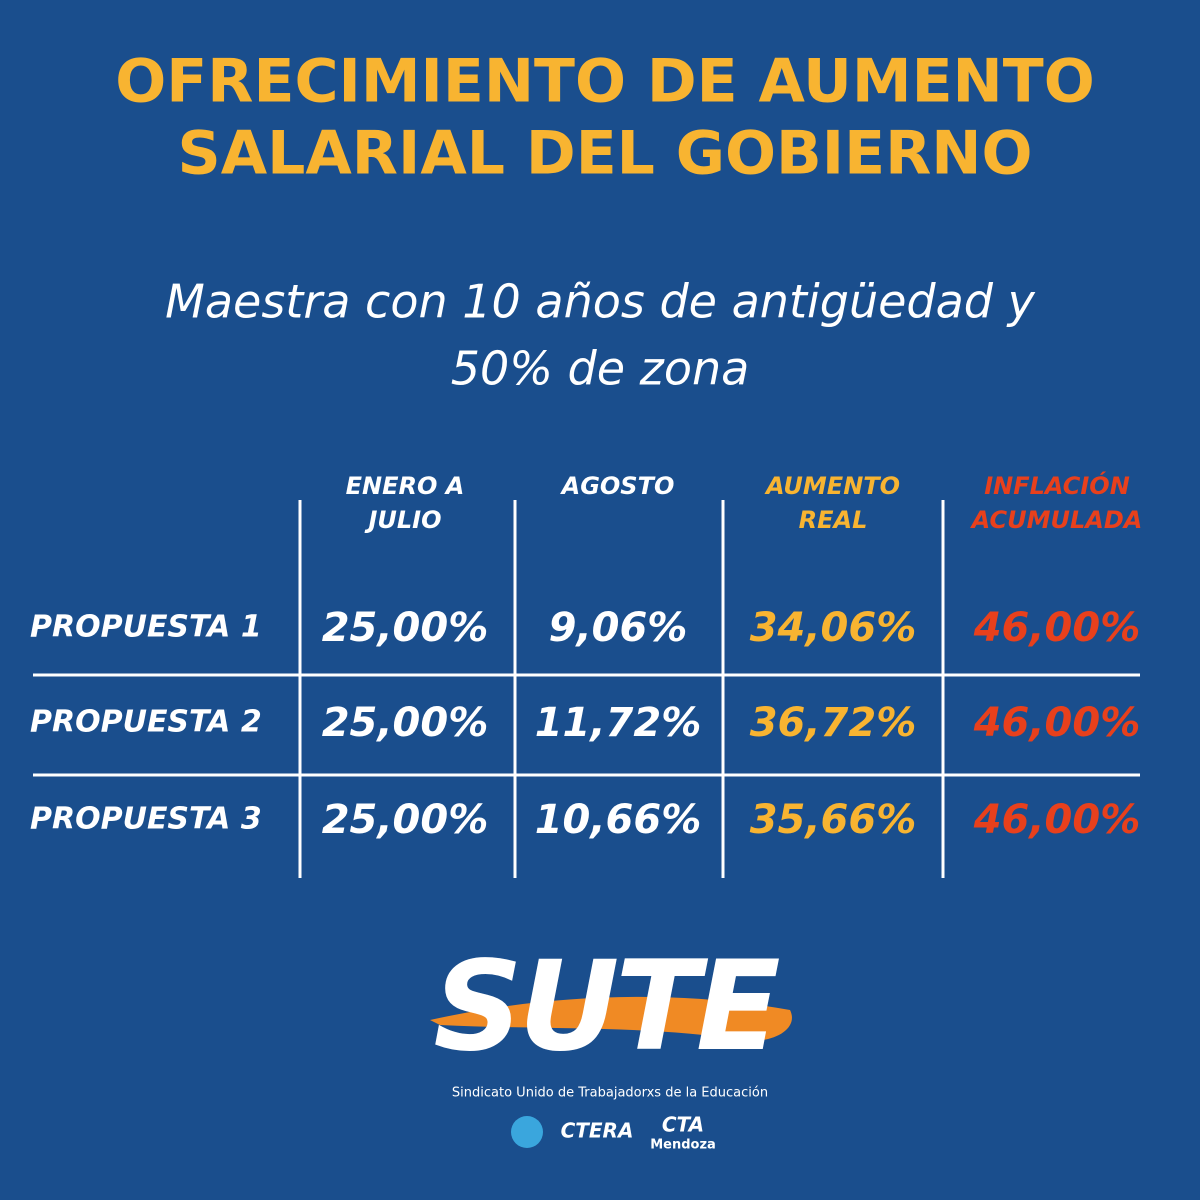  What do you see at coordinates (1056, 520) in the screenshot?
I see `column-header: ACUMULADA` at bounding box center [1056, 520].